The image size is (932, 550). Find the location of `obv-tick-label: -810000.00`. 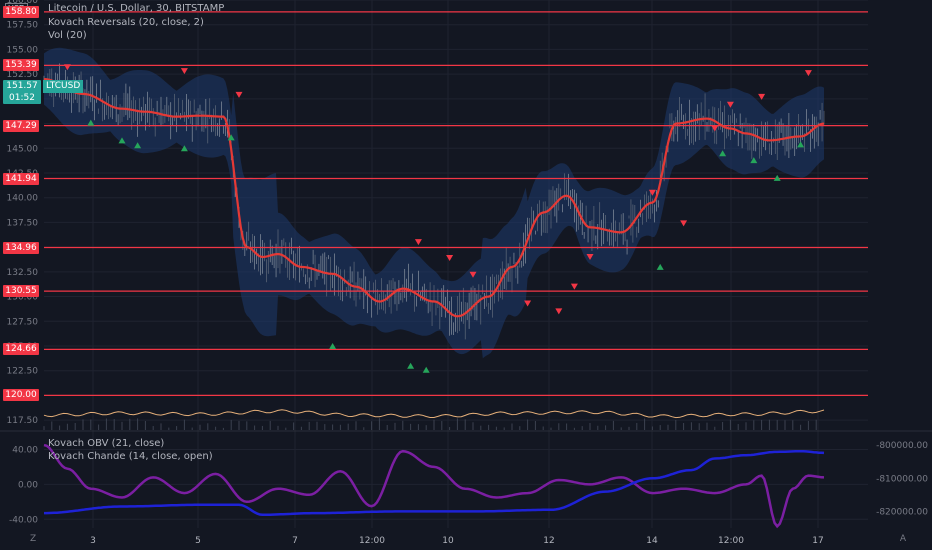

obv-tick-label: -810000.00 is located at coordinates (902, 479).